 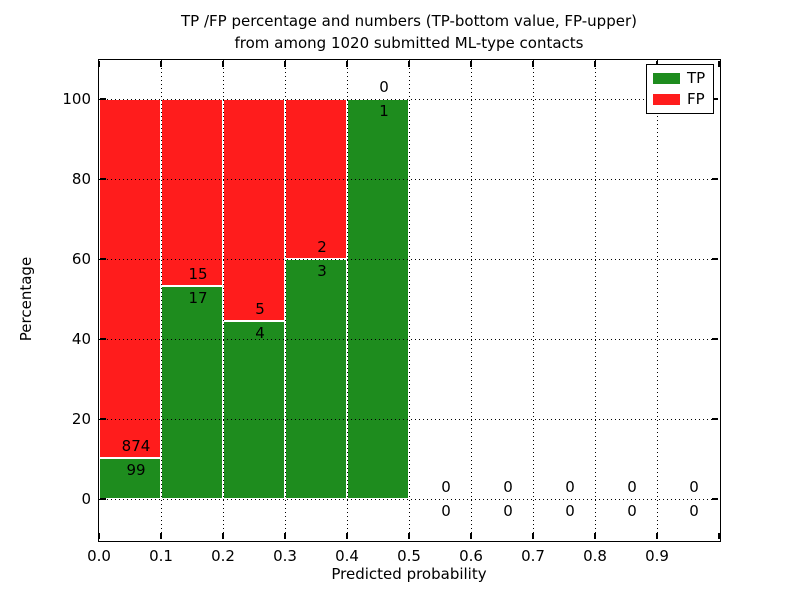 What do you see at coordinates (409, 556) in the screenshot?
I see `x-tick-label: 0.5` at bounding box center [409, 556].